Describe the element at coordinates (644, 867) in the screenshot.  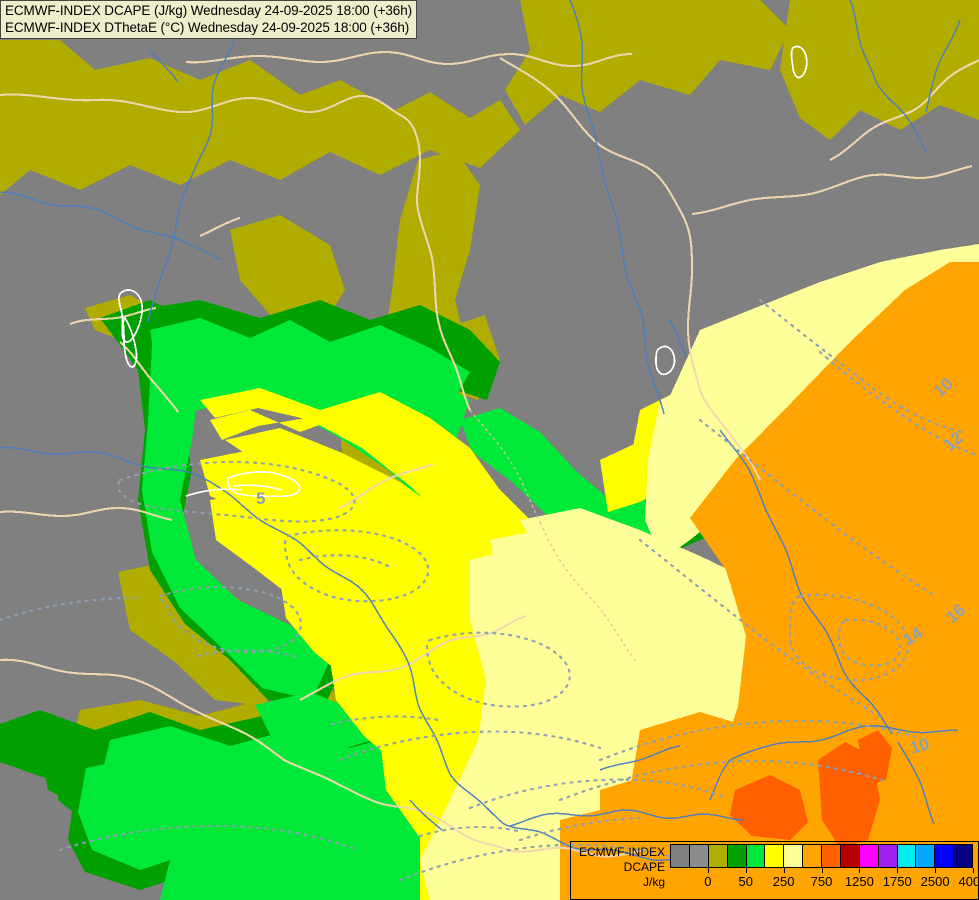
I see `legend-caption-field: DCAPE` at that location.